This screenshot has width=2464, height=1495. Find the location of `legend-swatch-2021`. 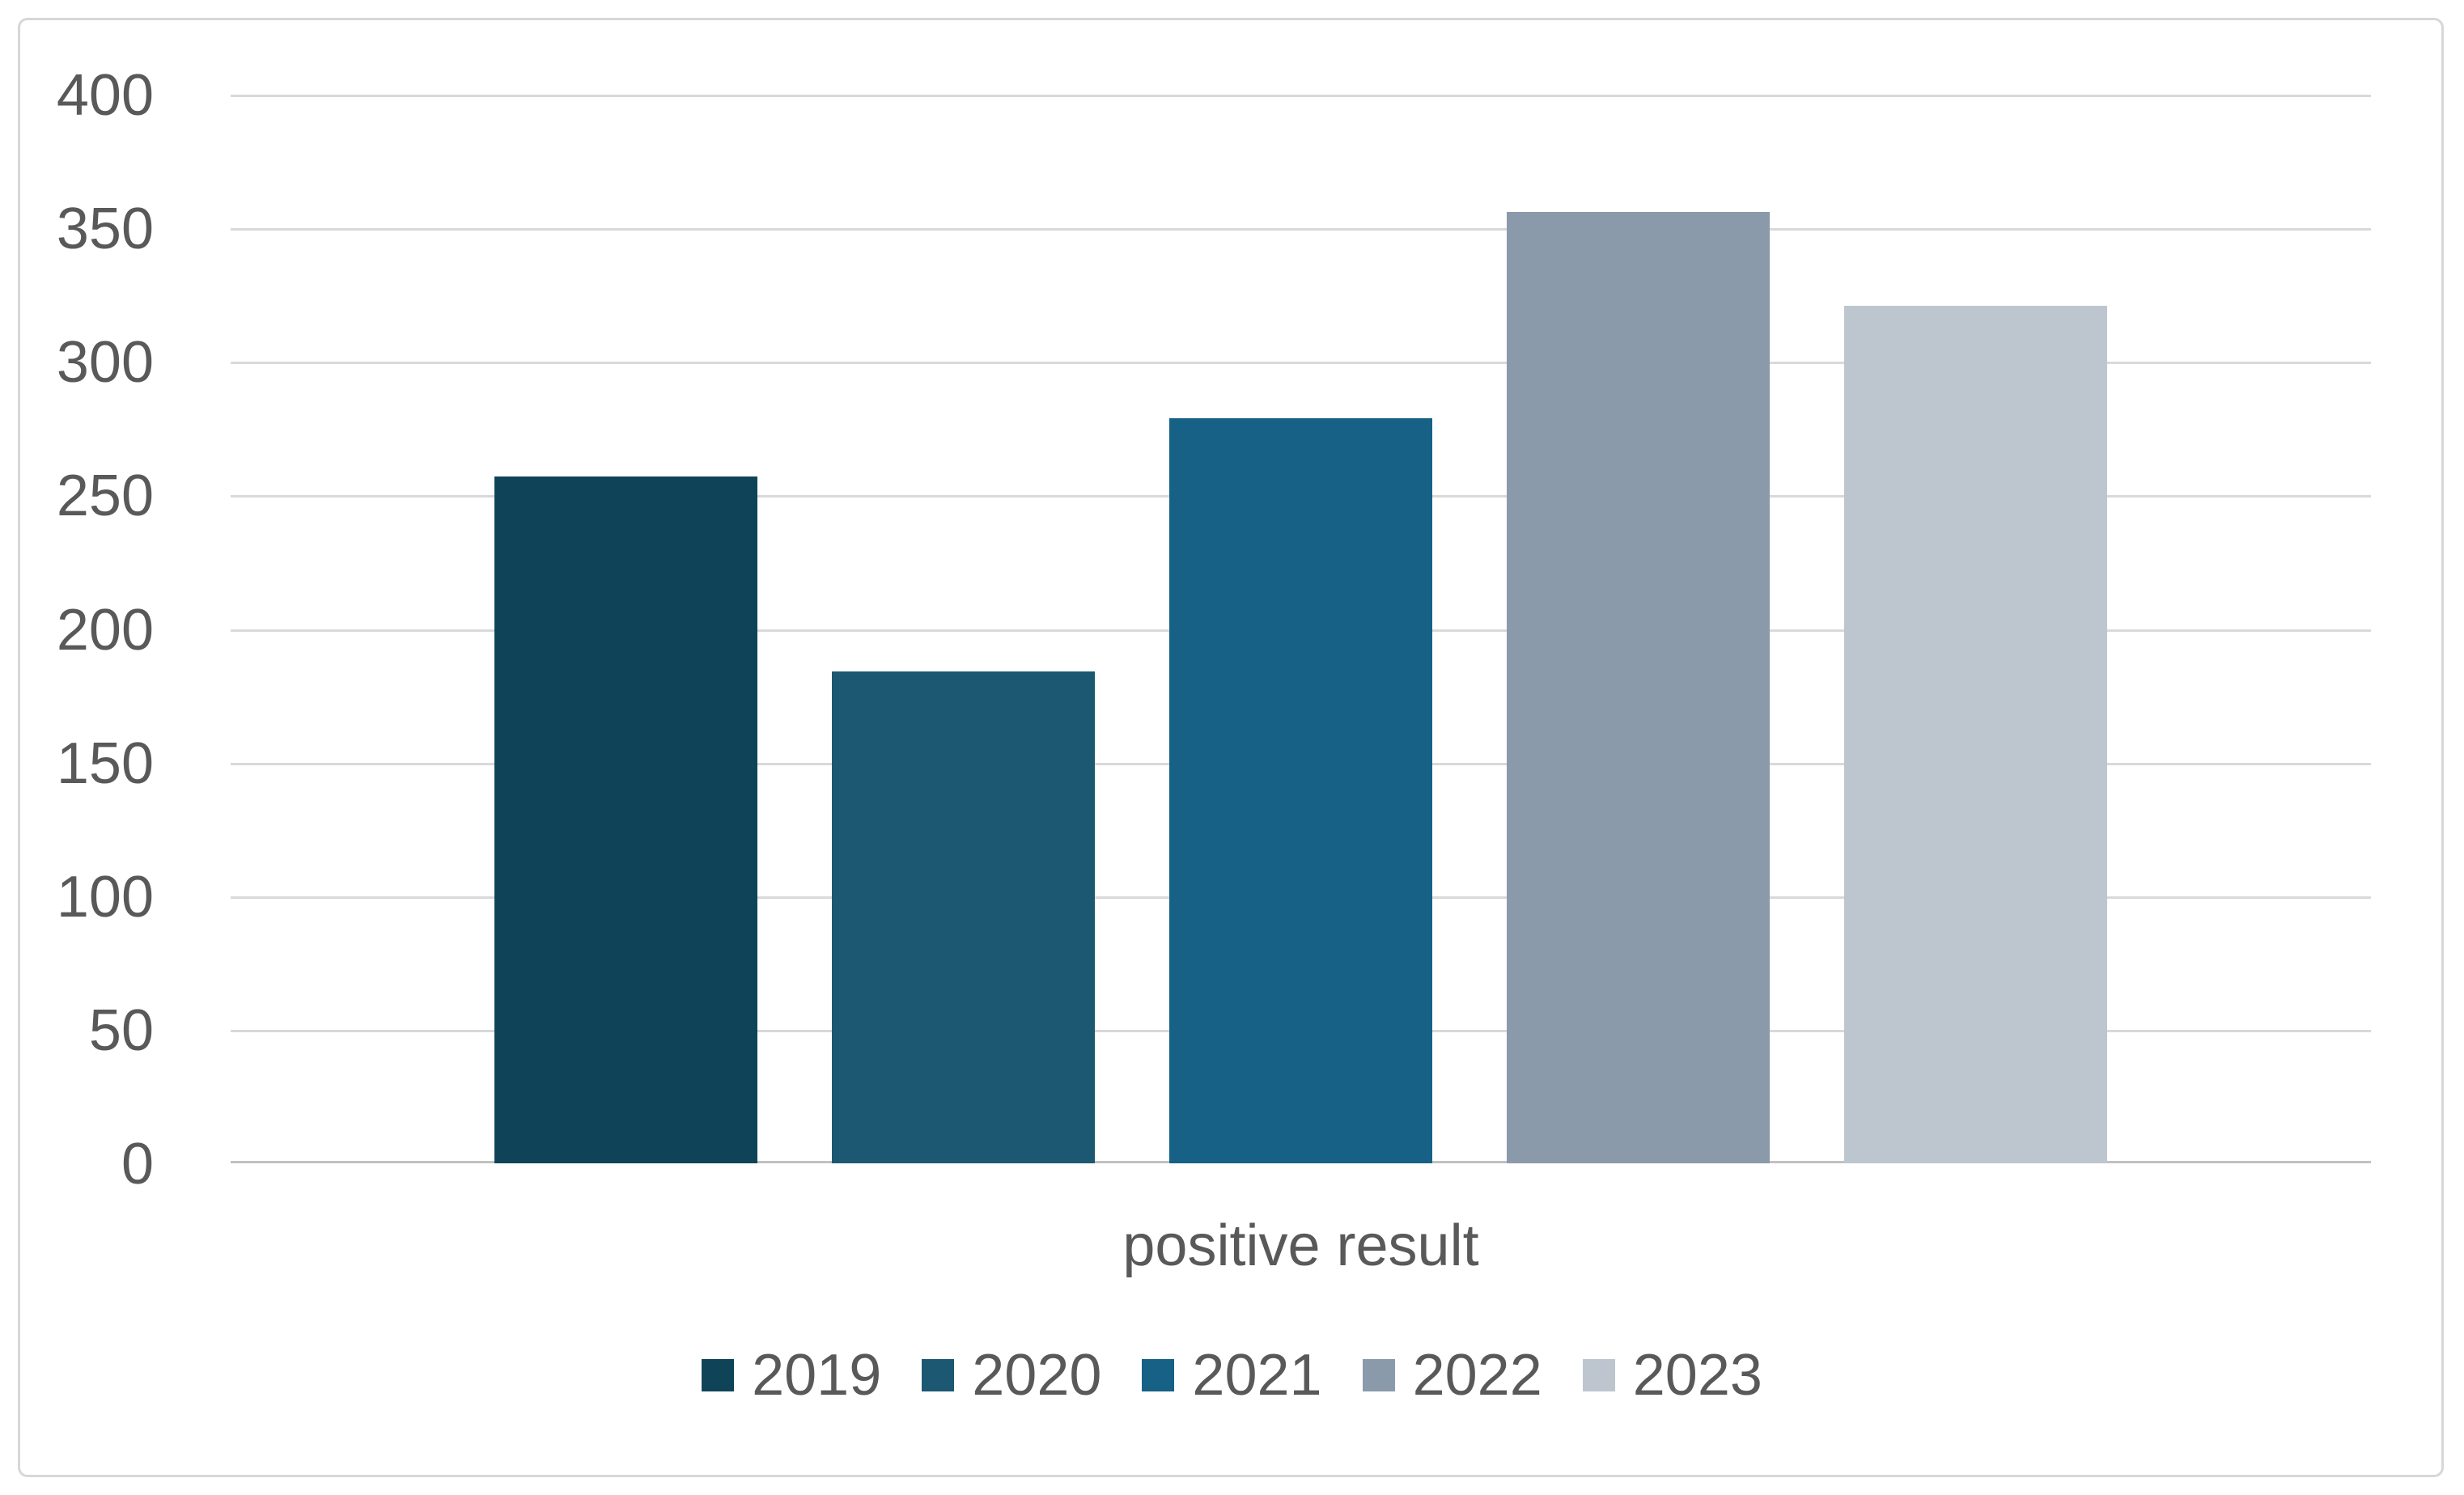

legend-swatch-2021 is located at coordinates (1158, 1375).